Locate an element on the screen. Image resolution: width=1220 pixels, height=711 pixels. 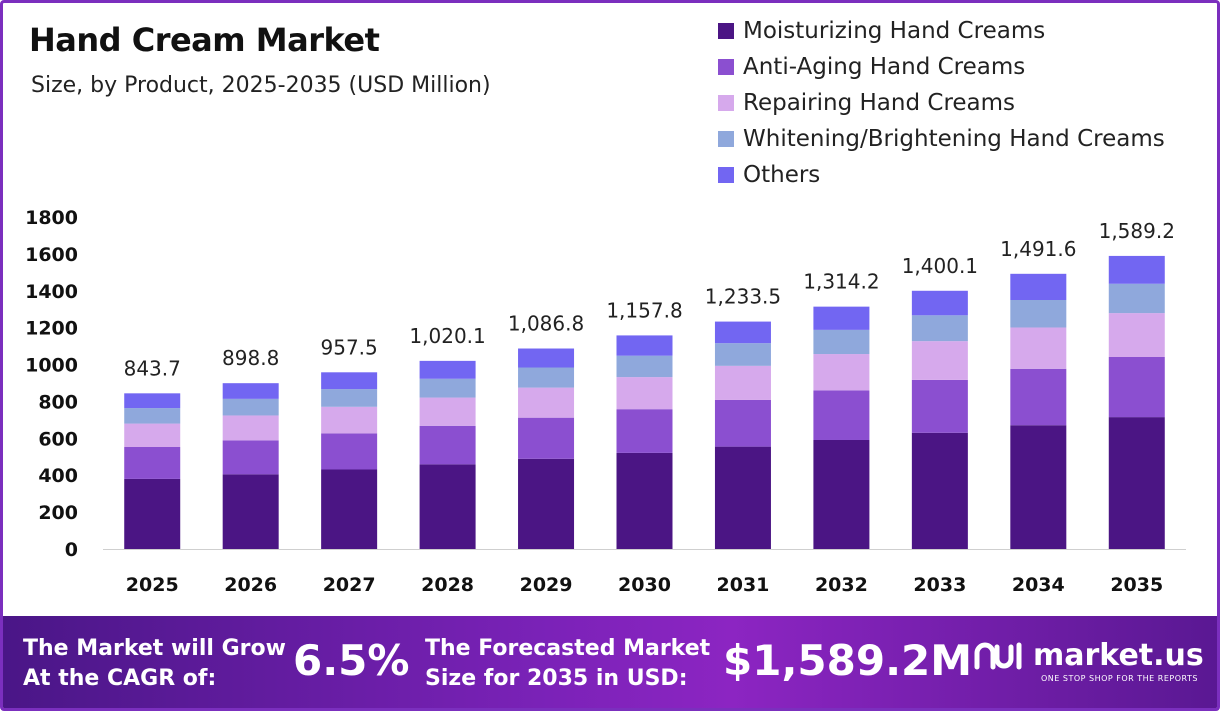
forecast-label-line2: Size for 2035 in USD: is located at coordinates (556, 678).